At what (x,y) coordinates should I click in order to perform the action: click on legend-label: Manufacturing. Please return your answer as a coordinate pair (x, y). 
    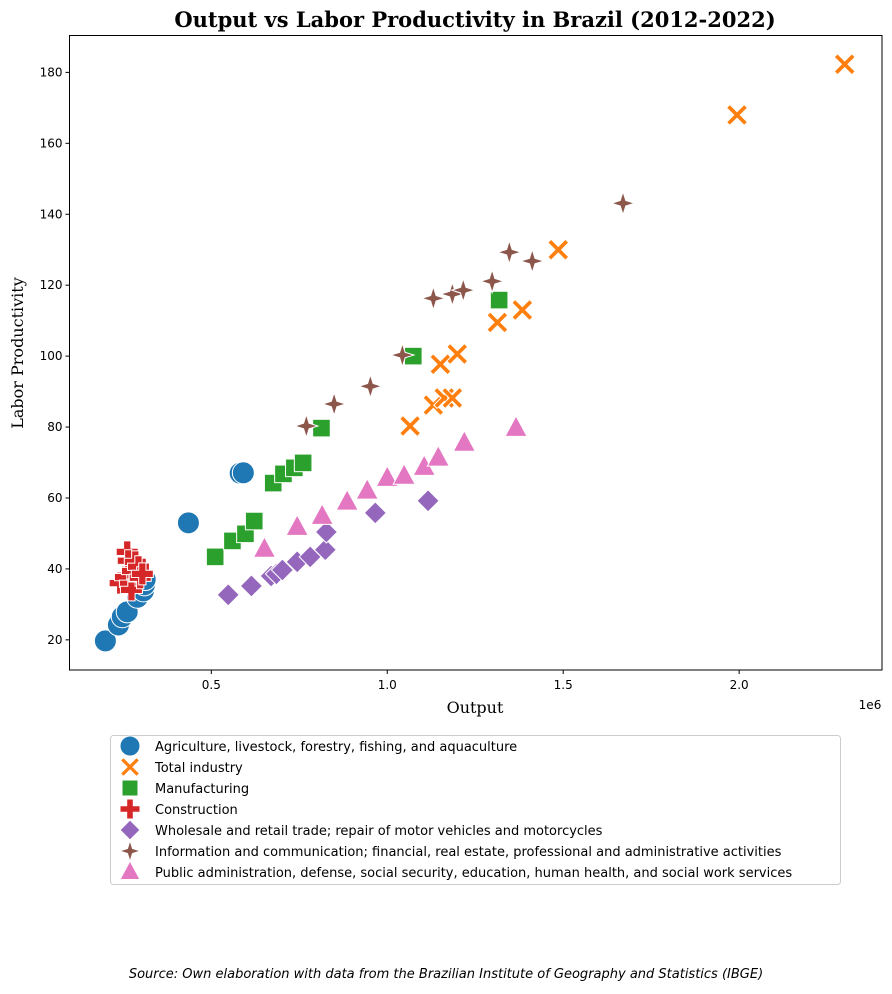
    Looking at the image, I should click on (202, 789).